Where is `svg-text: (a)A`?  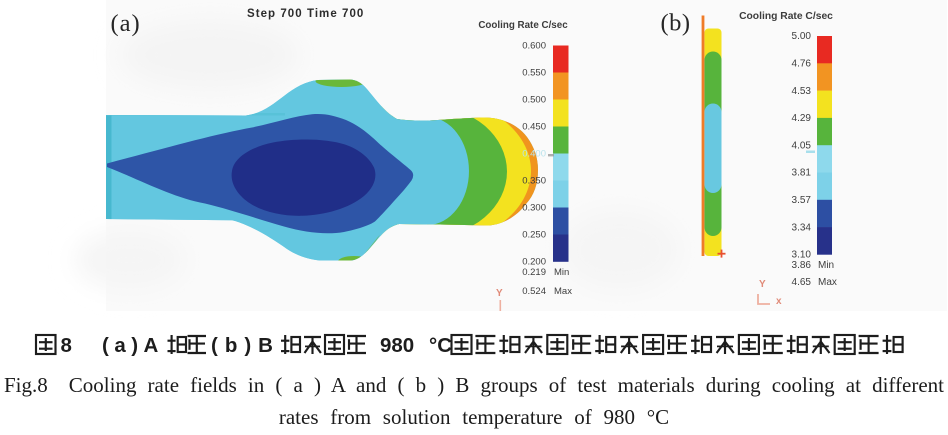 svg-text: (a)A is located at coordinates (133, 345).